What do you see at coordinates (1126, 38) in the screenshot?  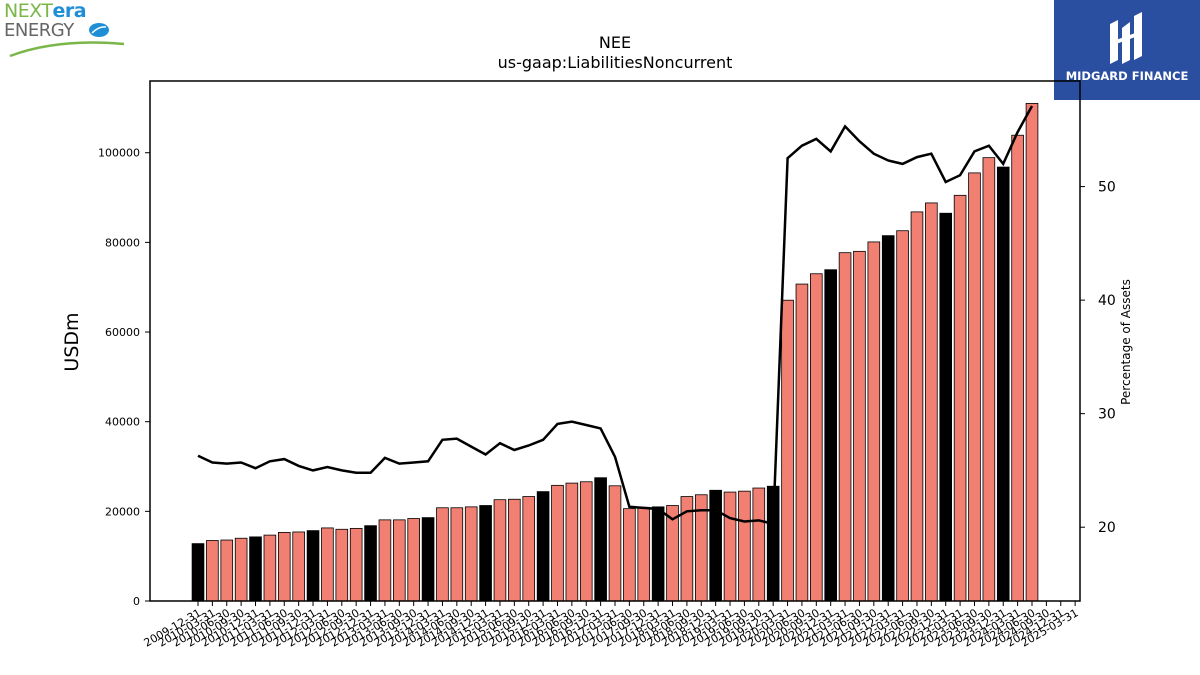 I see `midgard-mark-icon` at bounding box center [1126, 38].